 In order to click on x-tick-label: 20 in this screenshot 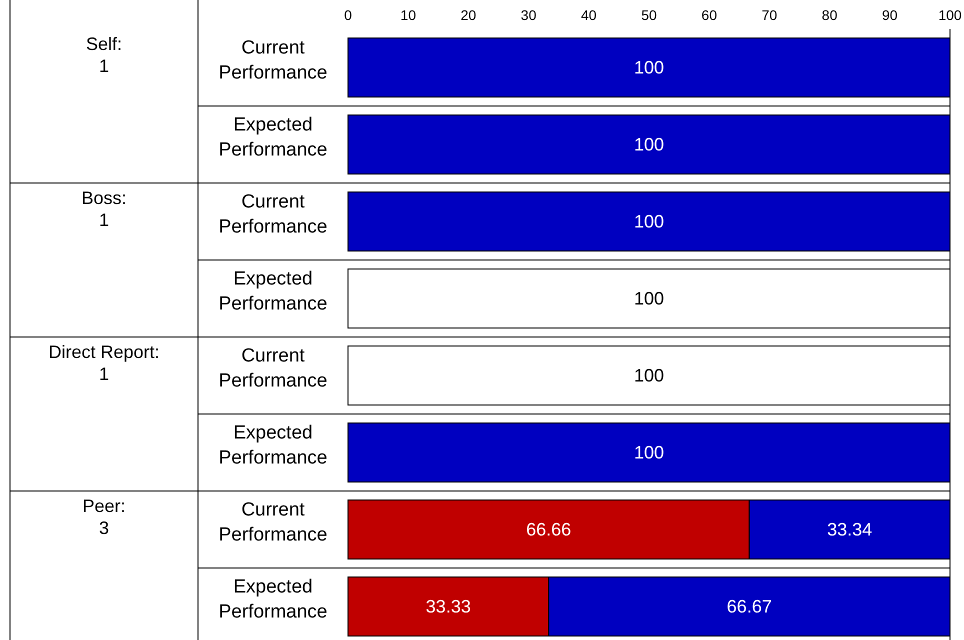, I will do `click(468, 15)`.